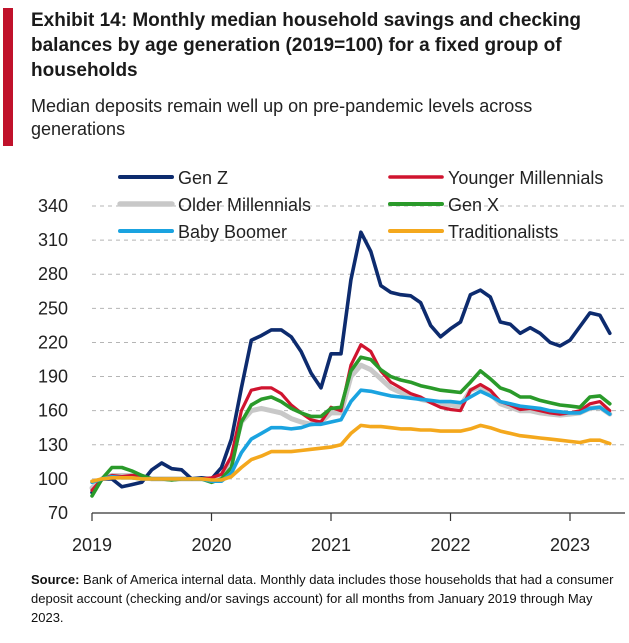 The image size is (629, 643). I want to click on legend-item-older-millennials: Older Millennials, so click(214, 205).